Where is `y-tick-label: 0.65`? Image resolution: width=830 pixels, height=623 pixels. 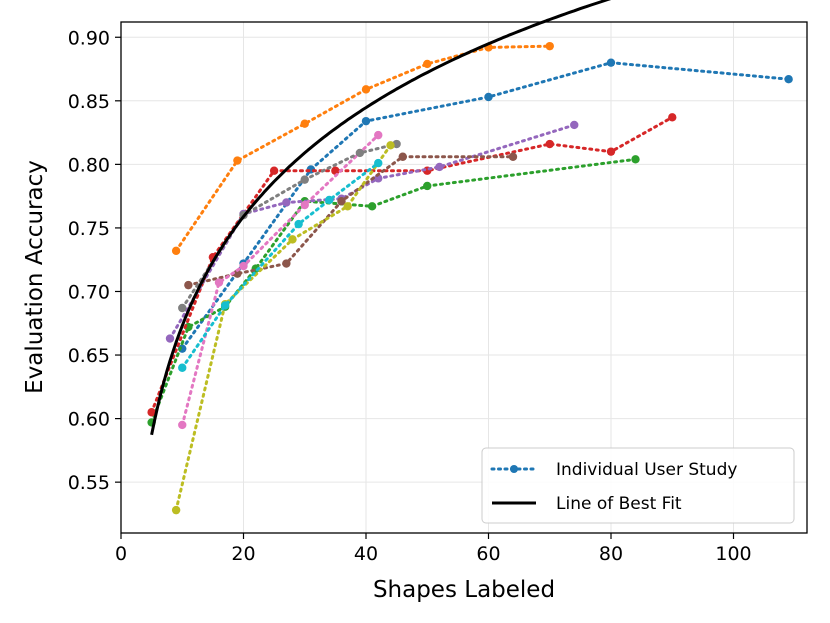 y-tick-label: 0.65 is located at coordinates (89, 356).